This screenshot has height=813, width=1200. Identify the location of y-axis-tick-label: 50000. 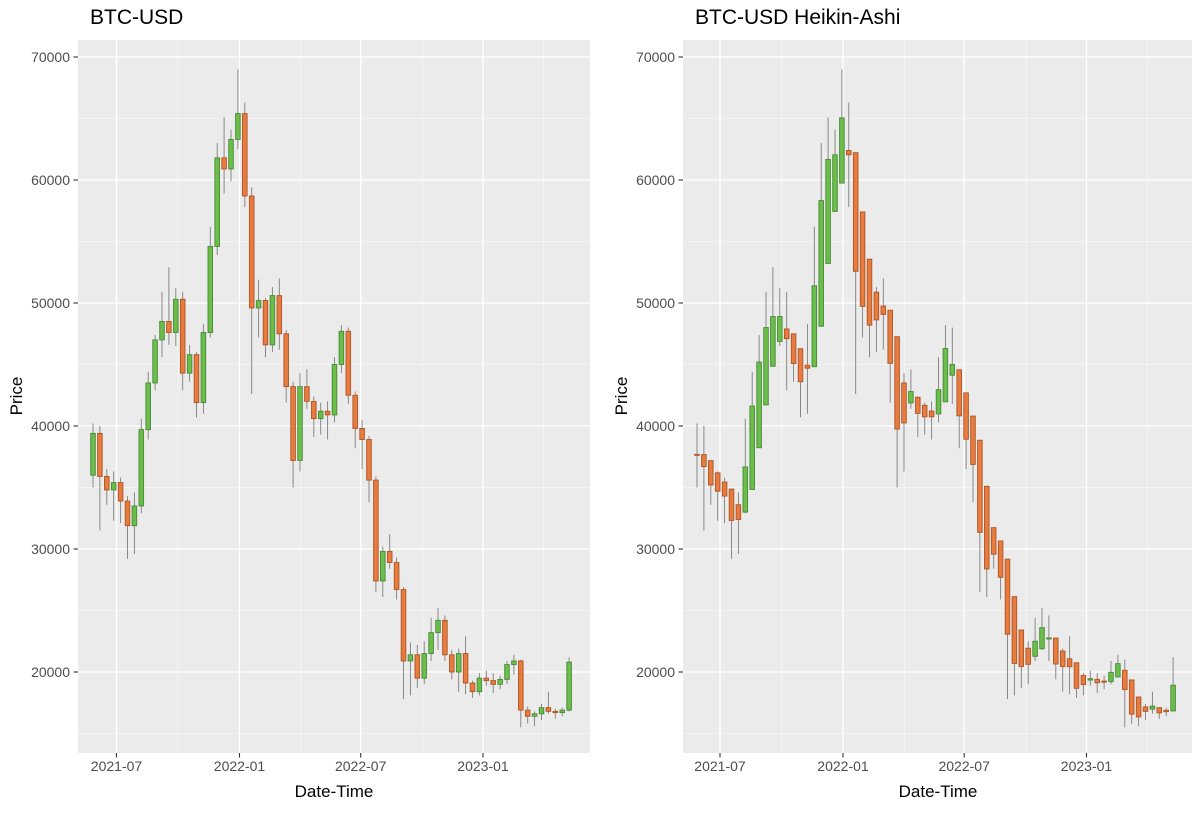
(50, 303).